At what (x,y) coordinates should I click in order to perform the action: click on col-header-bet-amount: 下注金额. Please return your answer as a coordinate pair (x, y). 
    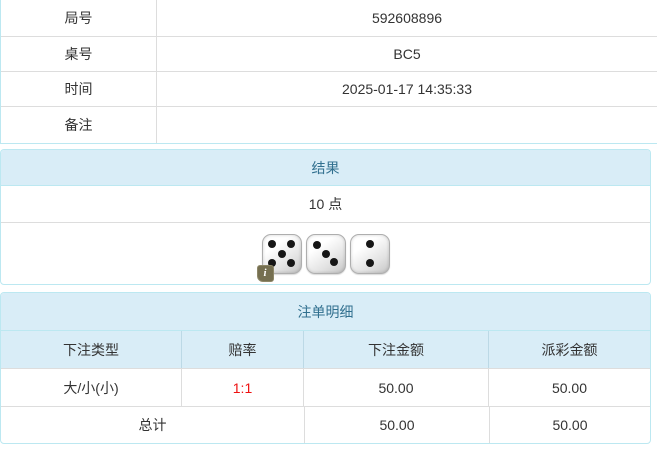
    Looking at the image, I should click on (396, 349).